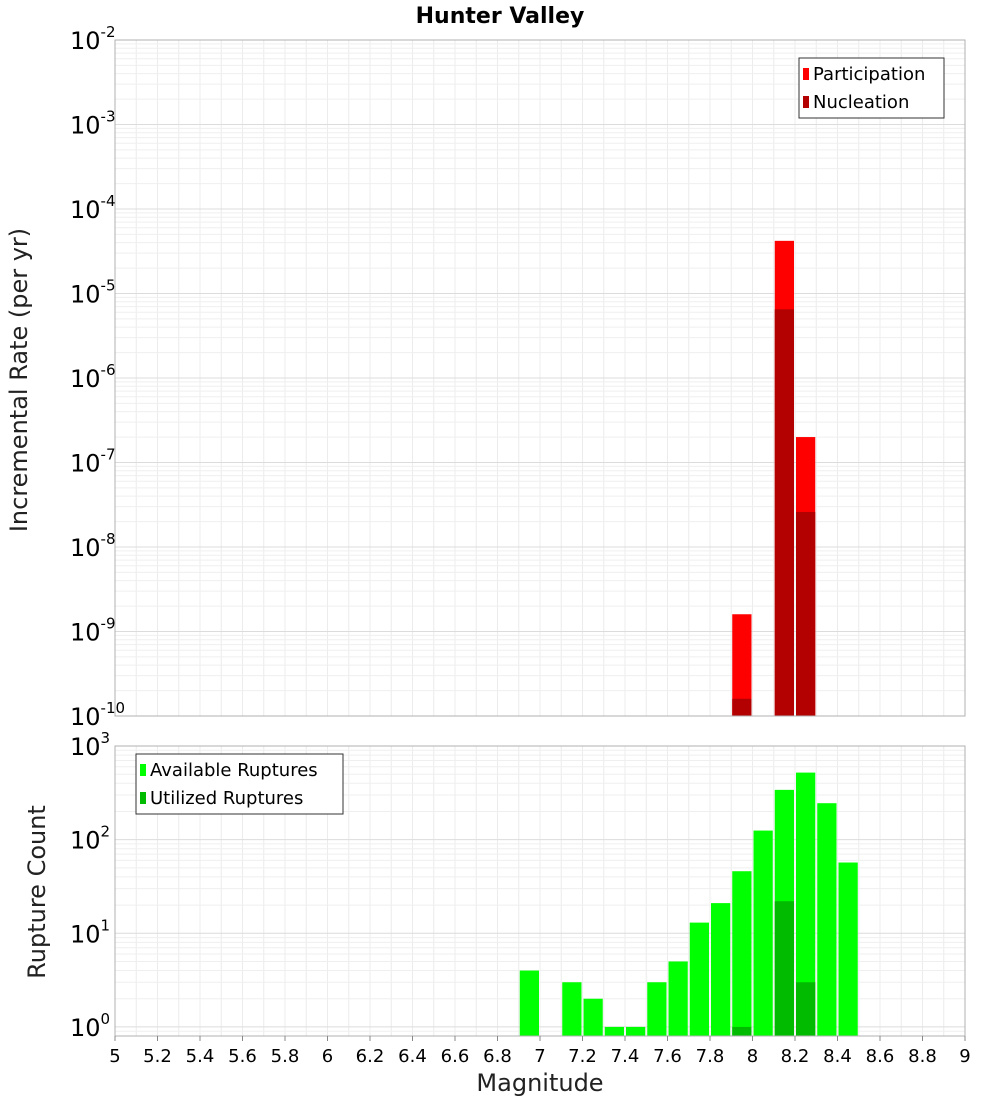 This screenshot has height=1100, width=1000. I want to click on x-axis-label: Magnitude, so click(539, 1083).